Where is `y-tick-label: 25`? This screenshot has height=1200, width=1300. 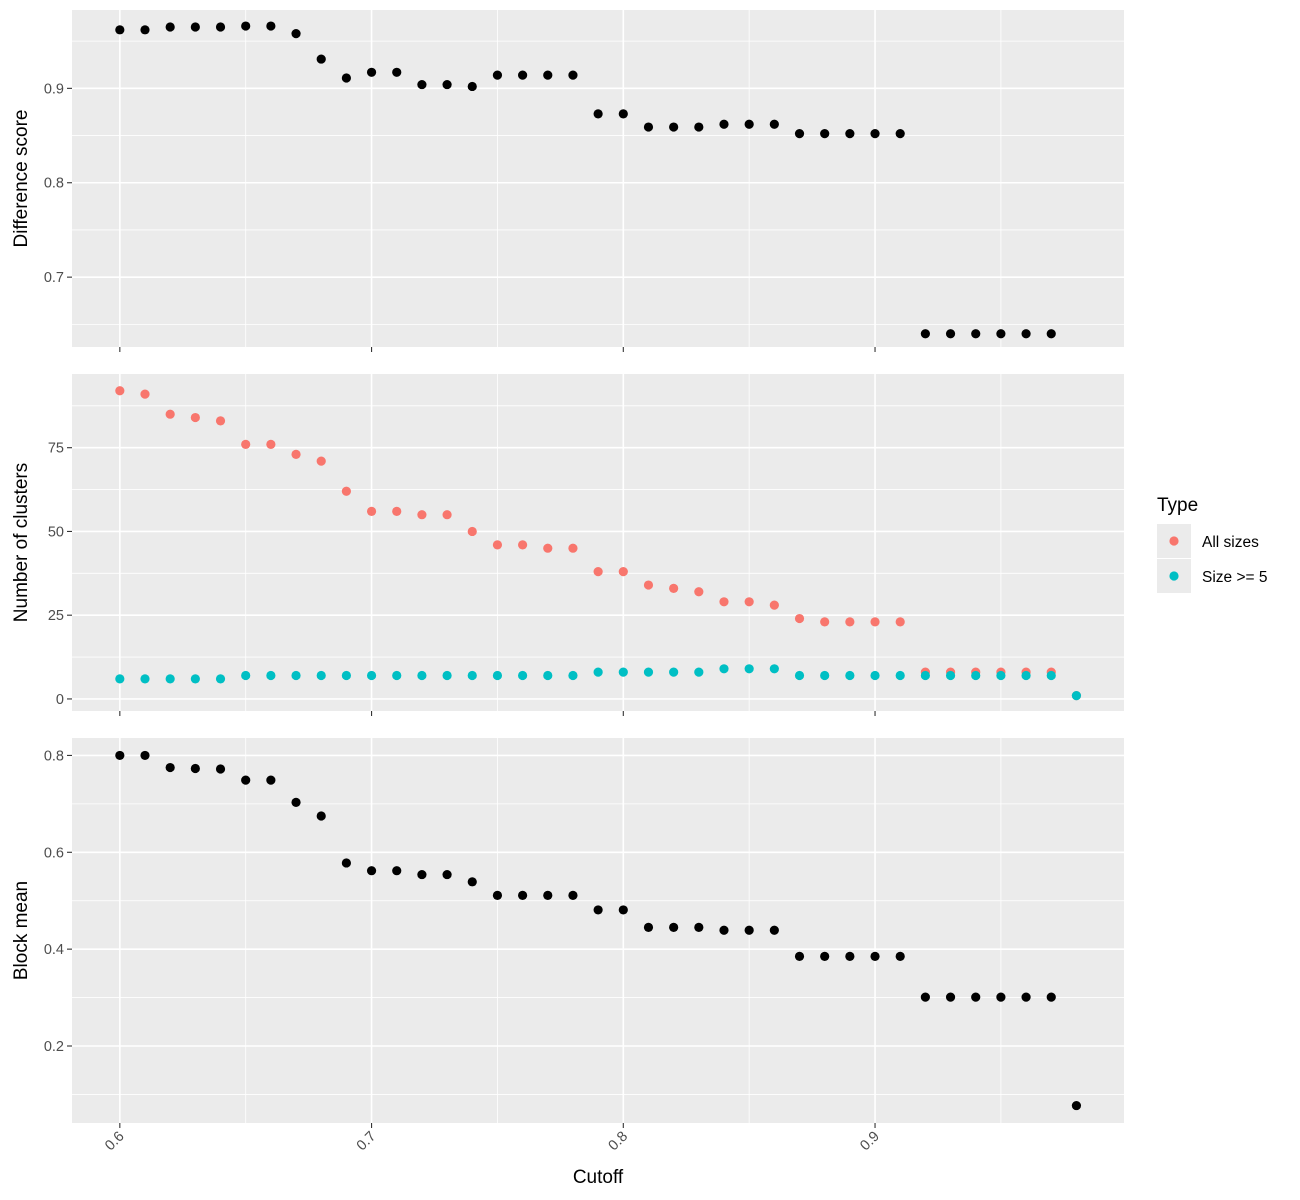 y-tick-label: 25 is located at coordinates (56, 616).